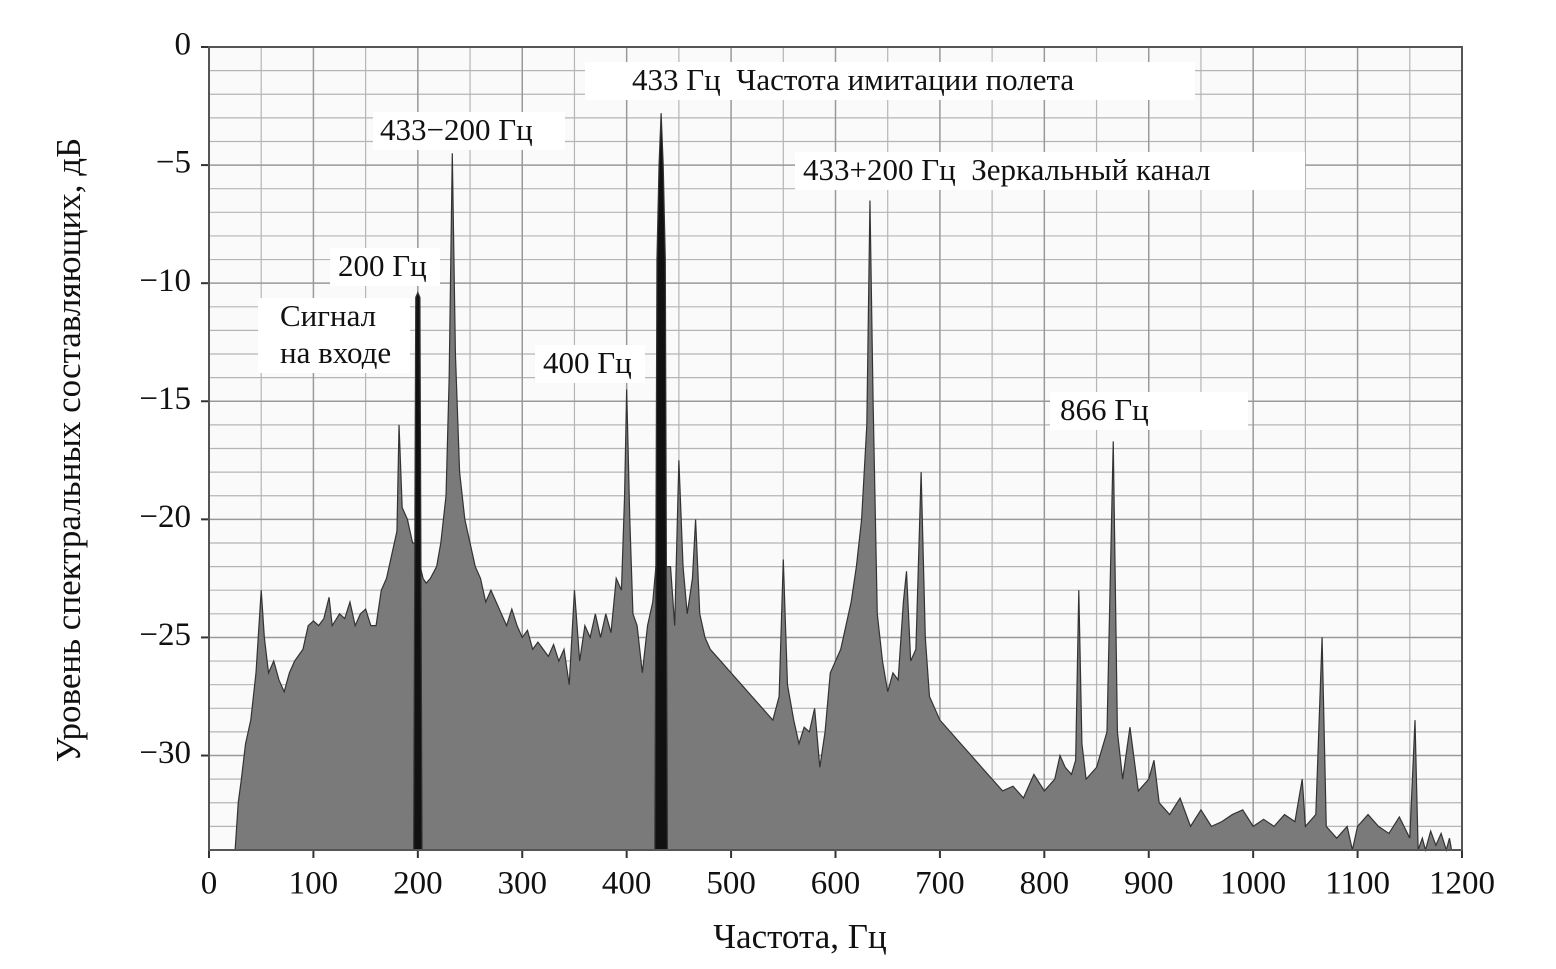  What do you see at coordinates (209, 884) in the screenshot?
I see `x-tick-label: 0` at bounding box center [209, 884].